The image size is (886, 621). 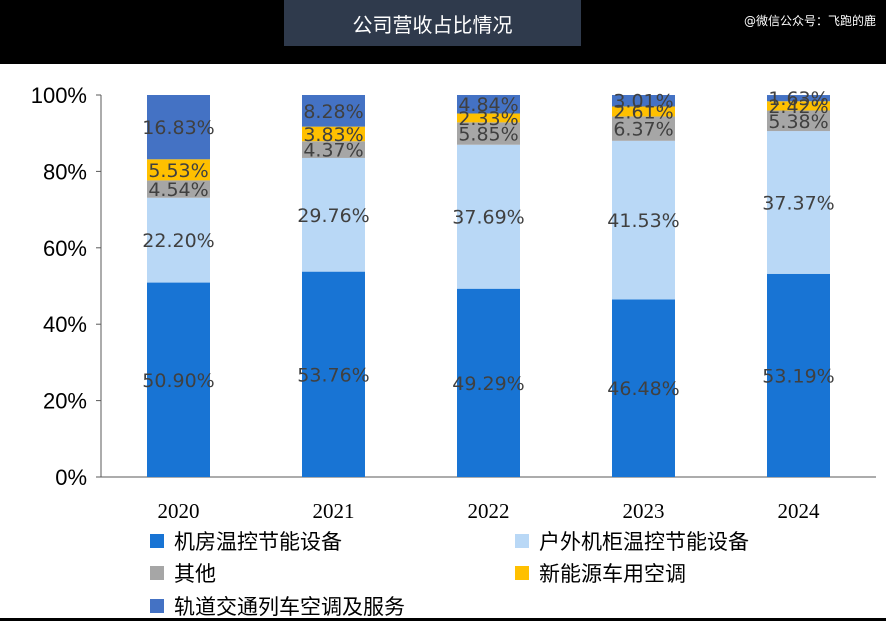 I want to click on data-label: 16.83%, so click(x=178, y=128).